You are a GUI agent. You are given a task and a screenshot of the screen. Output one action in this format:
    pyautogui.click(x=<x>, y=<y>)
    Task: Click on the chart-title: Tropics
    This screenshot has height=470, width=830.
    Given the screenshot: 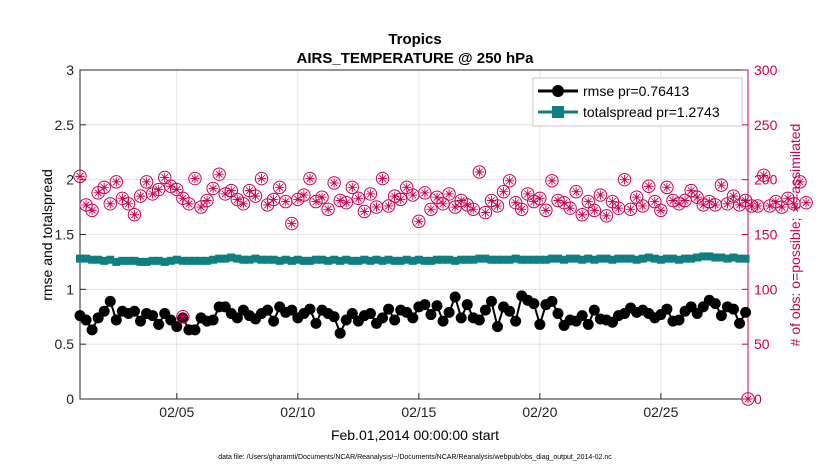 What is the action you would take?
    pyautogui.click(x=414, y=39)
    